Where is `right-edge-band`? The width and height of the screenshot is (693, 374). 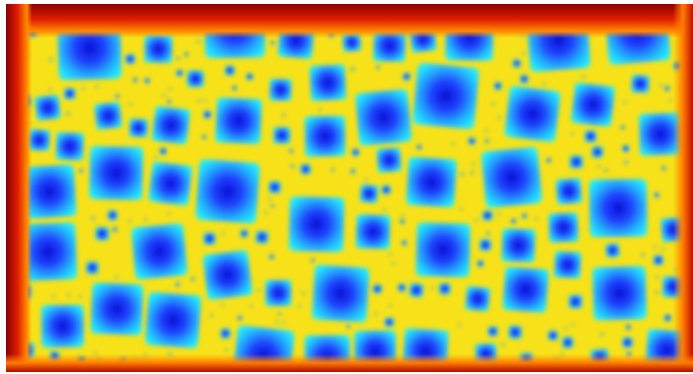
right-edge-band is located at coordinates (683, 188).